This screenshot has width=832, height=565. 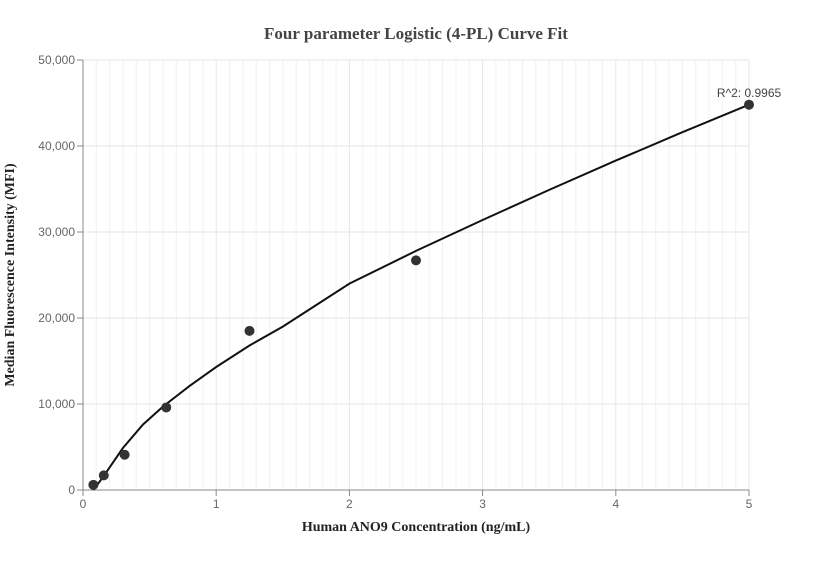 What do you see at coordinates (482, 504) in the screenshot?
I see `x-tick-label: 3` at bounding box center [482, 504].